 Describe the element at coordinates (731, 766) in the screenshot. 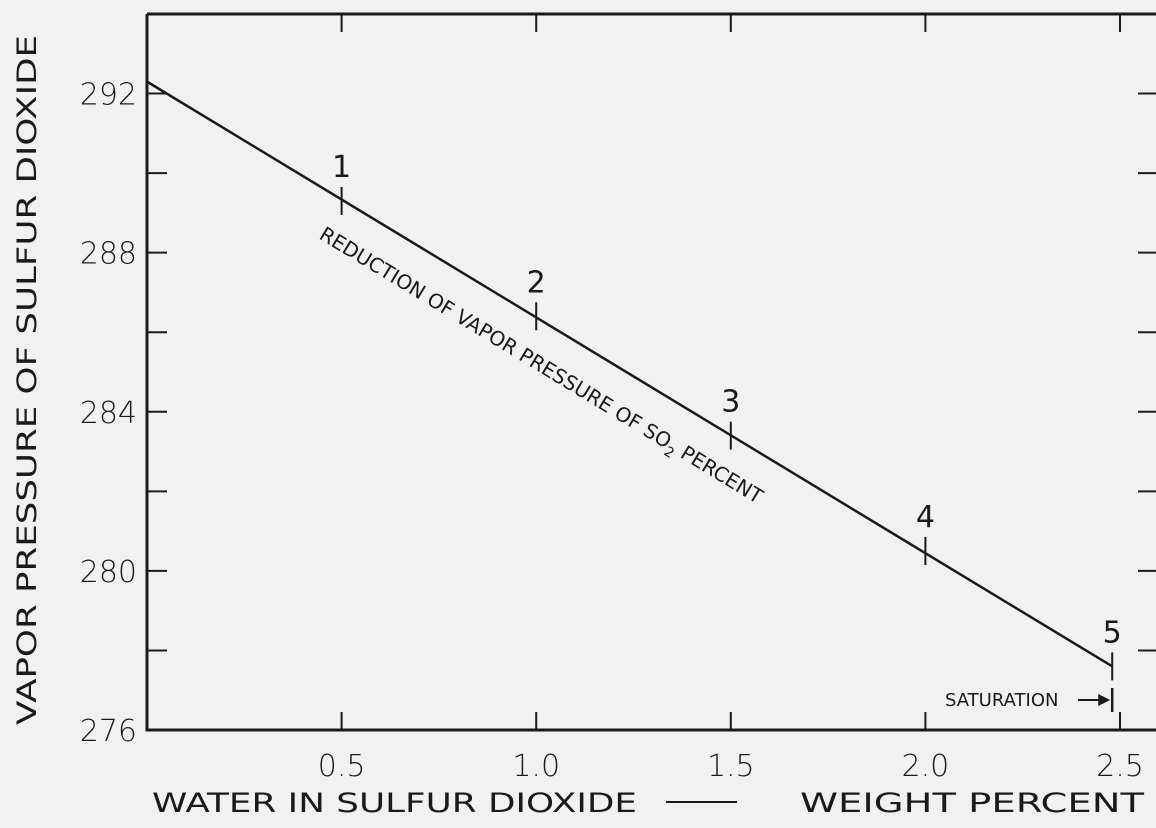

I see `x-tick-label: 1.5` at that location.